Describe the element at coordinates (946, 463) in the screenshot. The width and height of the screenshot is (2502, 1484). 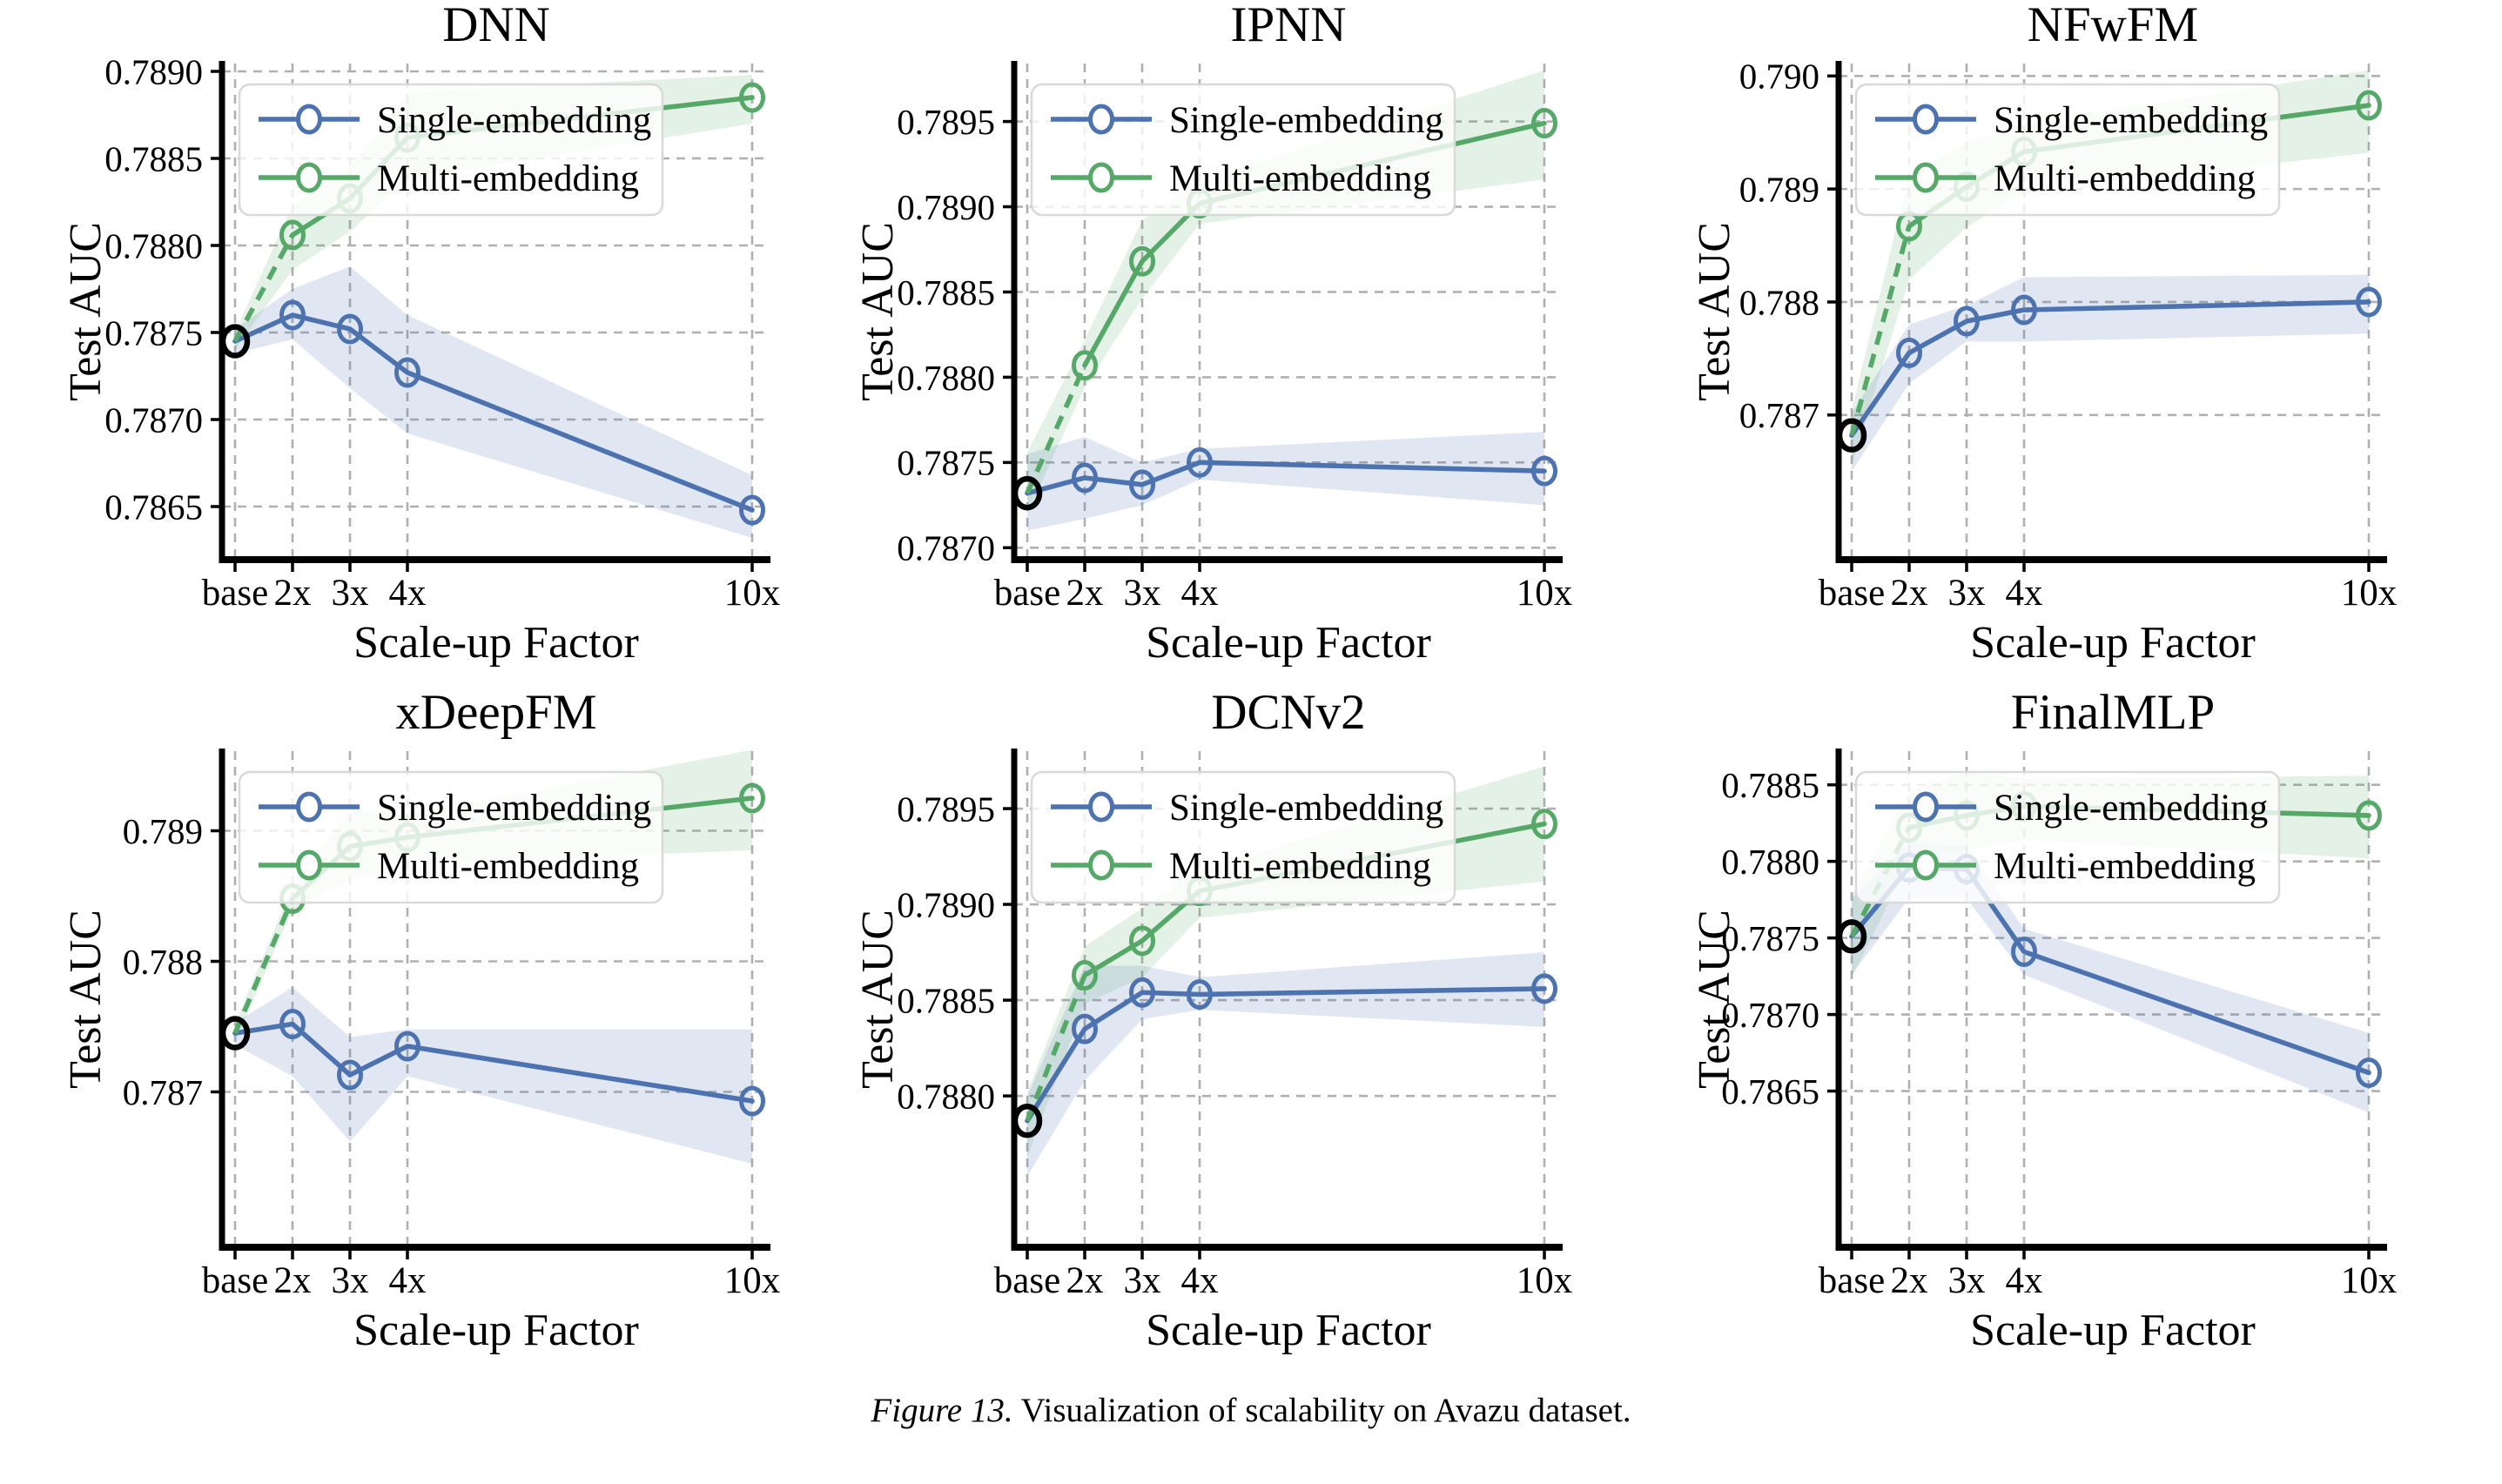
I see `y-tick-label: 0.7875` at that location.